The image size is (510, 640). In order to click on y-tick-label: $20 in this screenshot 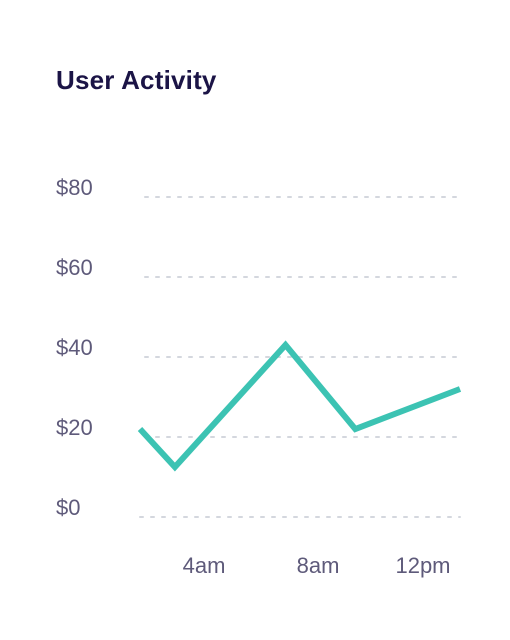, I will do `click(74, 427)`.